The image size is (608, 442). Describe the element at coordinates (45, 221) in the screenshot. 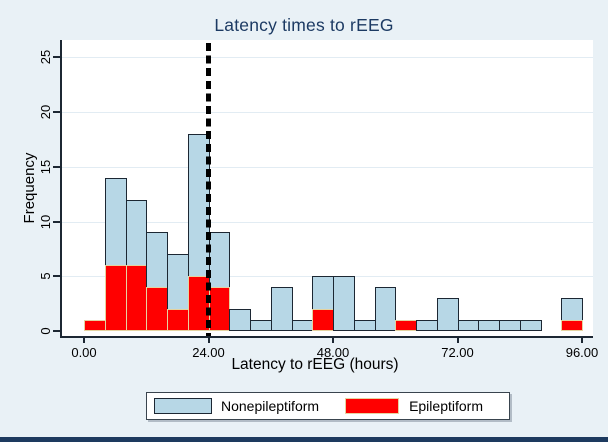

I see `y-axis-tick-label: 10` at that location.